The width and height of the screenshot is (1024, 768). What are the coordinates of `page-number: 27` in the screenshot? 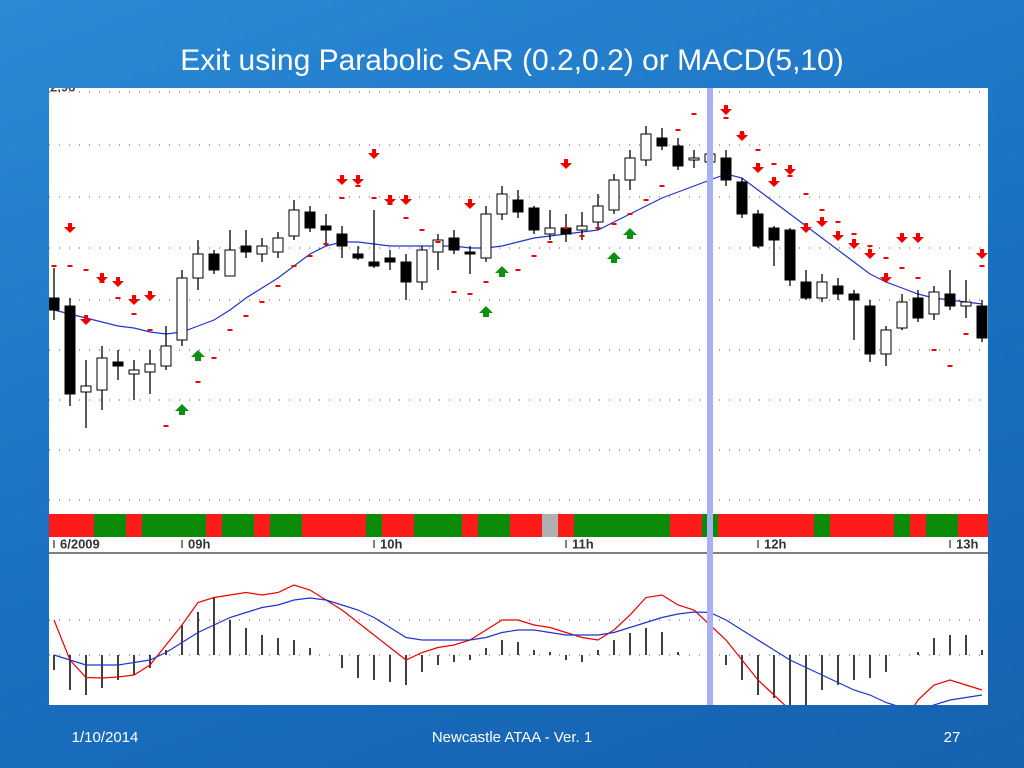 It's located at (952, 737).